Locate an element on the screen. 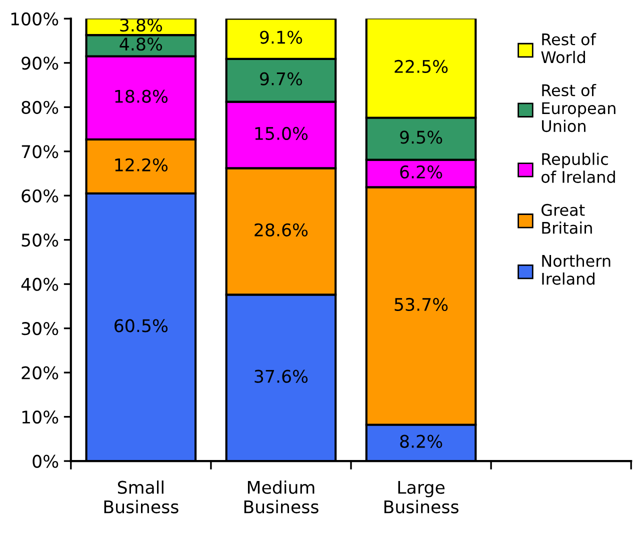  legend-label: Rest of World is located at coordinates (568, 48).